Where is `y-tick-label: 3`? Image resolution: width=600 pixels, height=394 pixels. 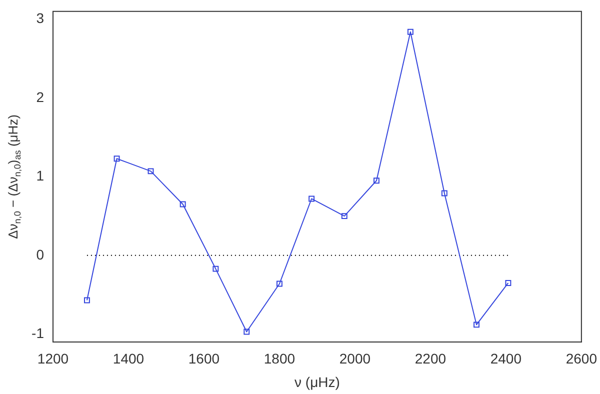 y-tick-label: 3 is located at coordinates (40, 18).